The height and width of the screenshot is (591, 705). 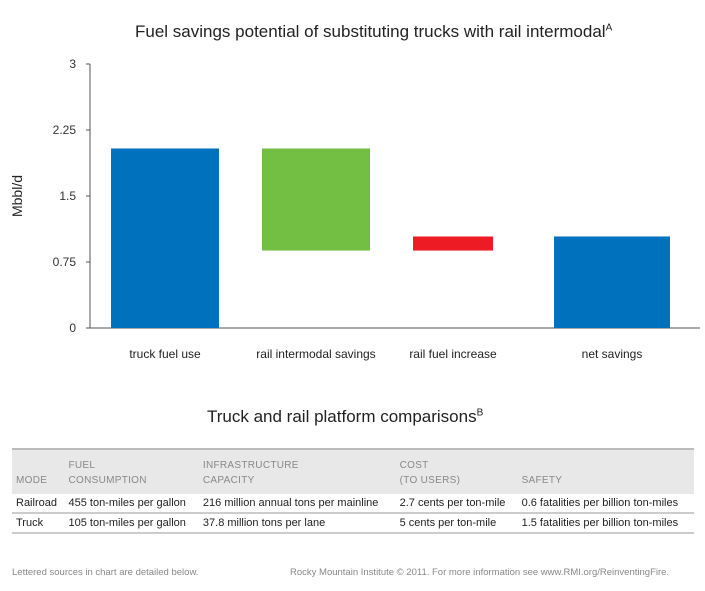 What do you see at coordinates (297, 504) in the screenshot?
I see `table-cell: 216 million annual tons per mainline` at bounding box center [297, 504].